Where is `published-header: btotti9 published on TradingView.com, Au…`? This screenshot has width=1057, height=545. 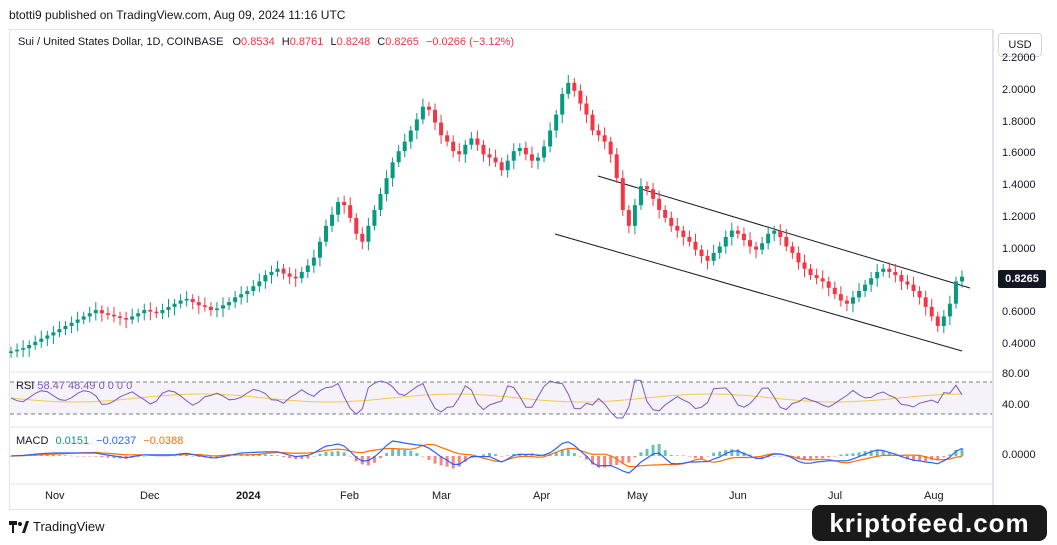
published-header: btotti9 published on TradingView.com, Au… is located at coordinates (177, 15).